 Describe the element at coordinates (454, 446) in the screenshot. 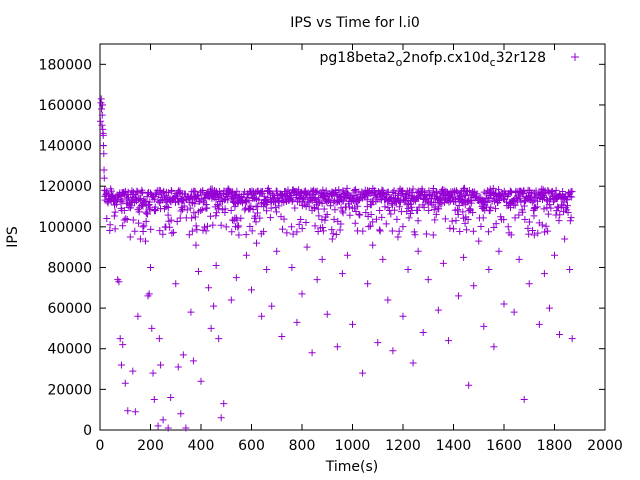

I see `x-tick-label: 1400` at that location.